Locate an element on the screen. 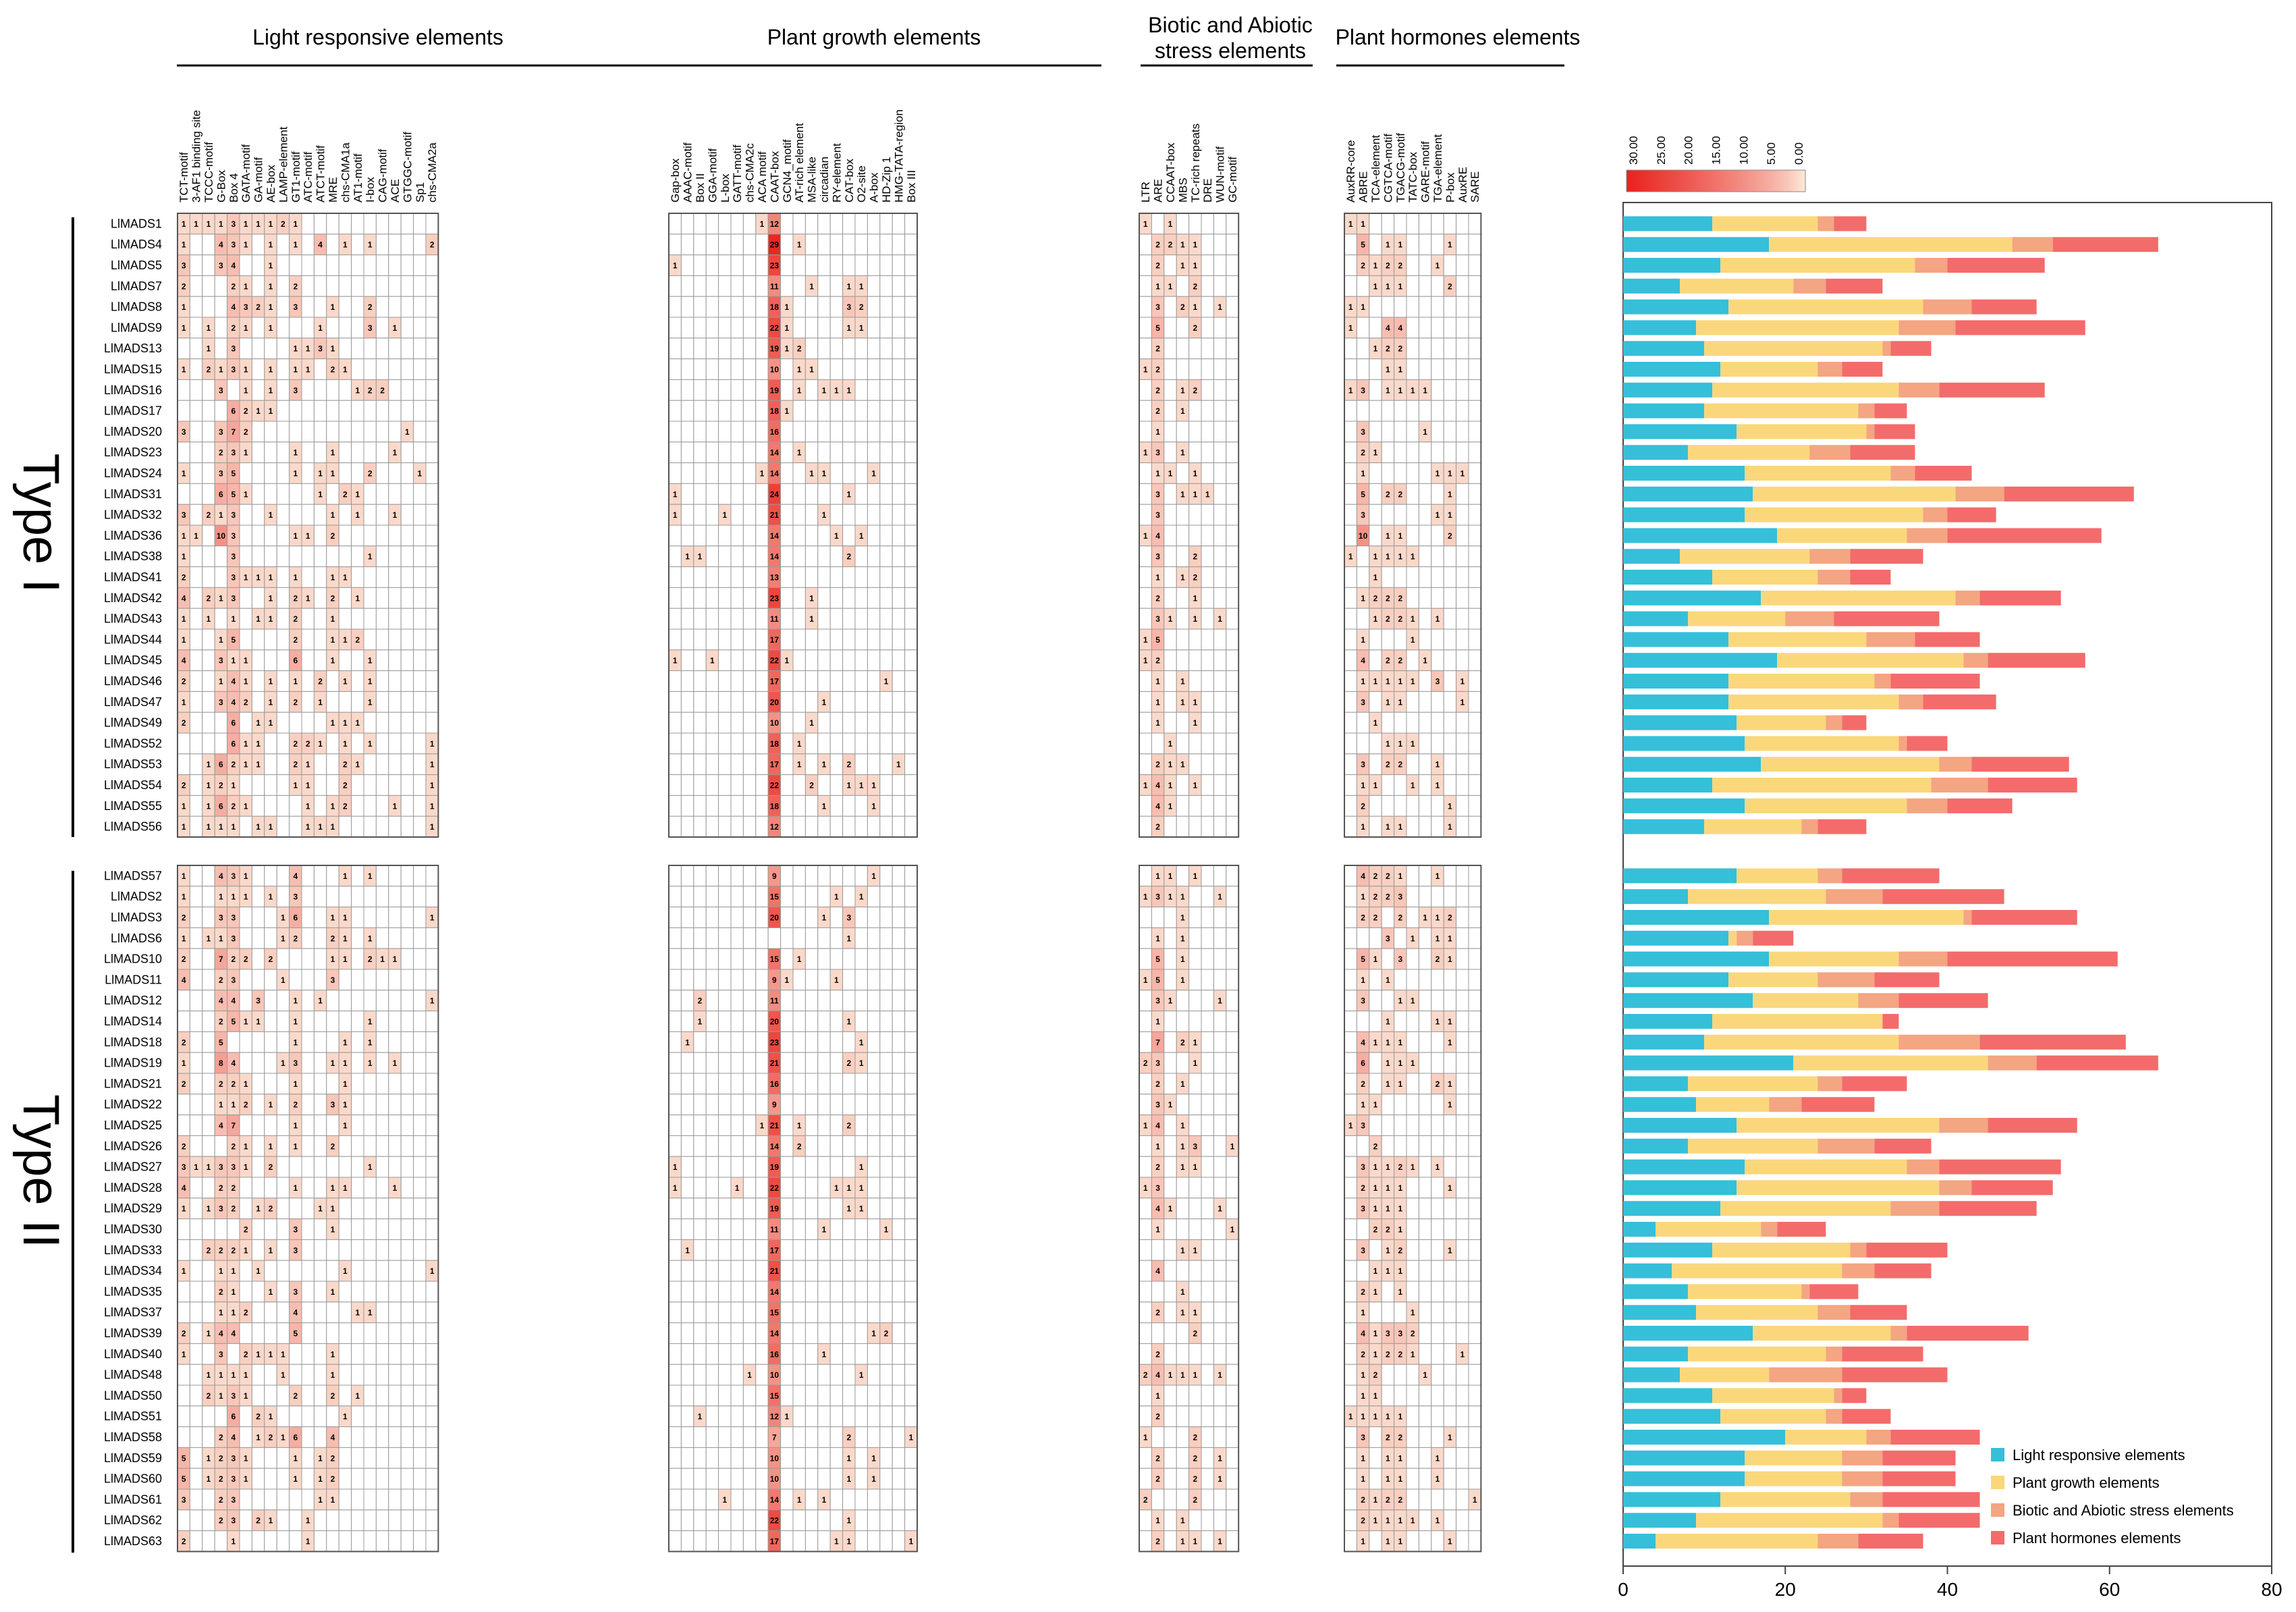 This screenshot has width=2296, height=1612. gene-label: LlMADS31 is located at coordinates (133, 494).